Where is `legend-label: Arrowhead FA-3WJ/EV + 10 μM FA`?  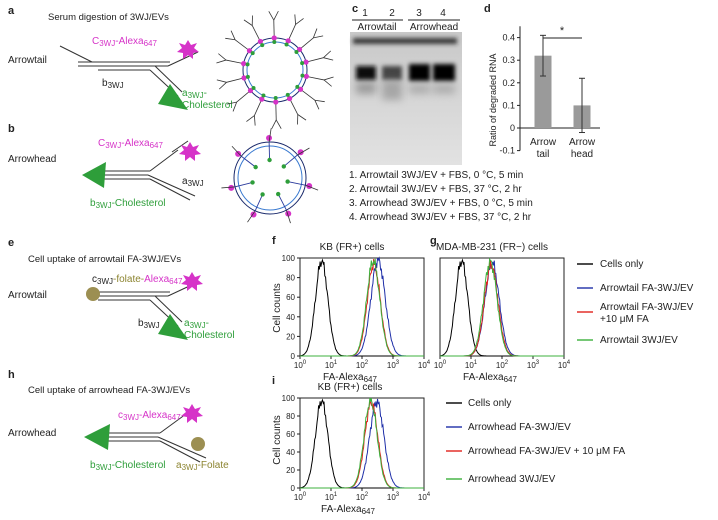 legend-label: Arrowhead FA-3WJ/EV + 10 μM FA is located at coordinates (547, 451).